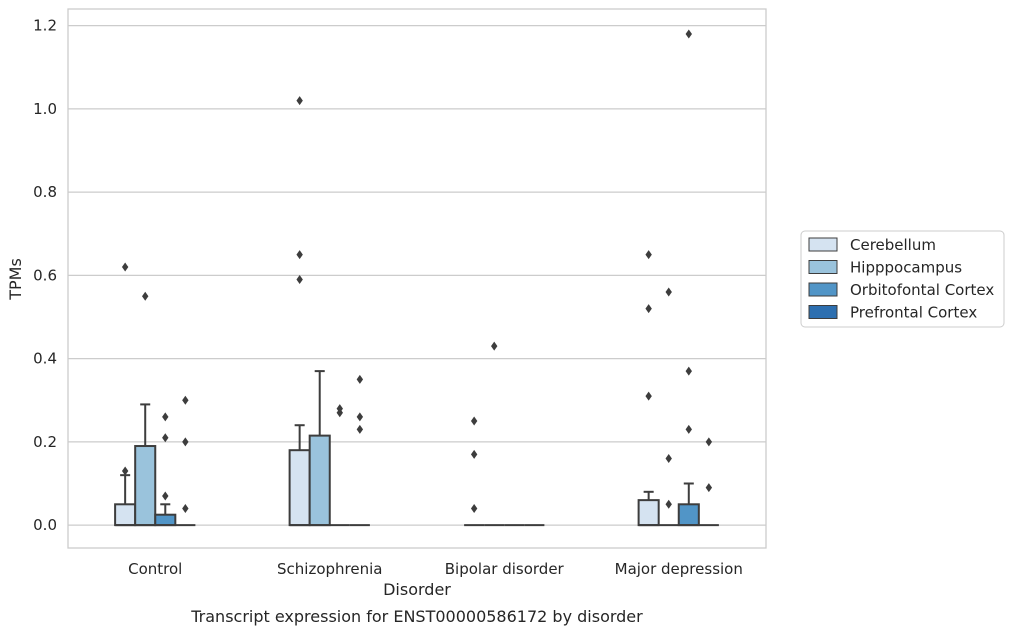 The image size is (1014, 634). Describe the element at coordinates (913, 313) in the screenshot. I see `legend-label: Prefrontal Cortex` at that location.